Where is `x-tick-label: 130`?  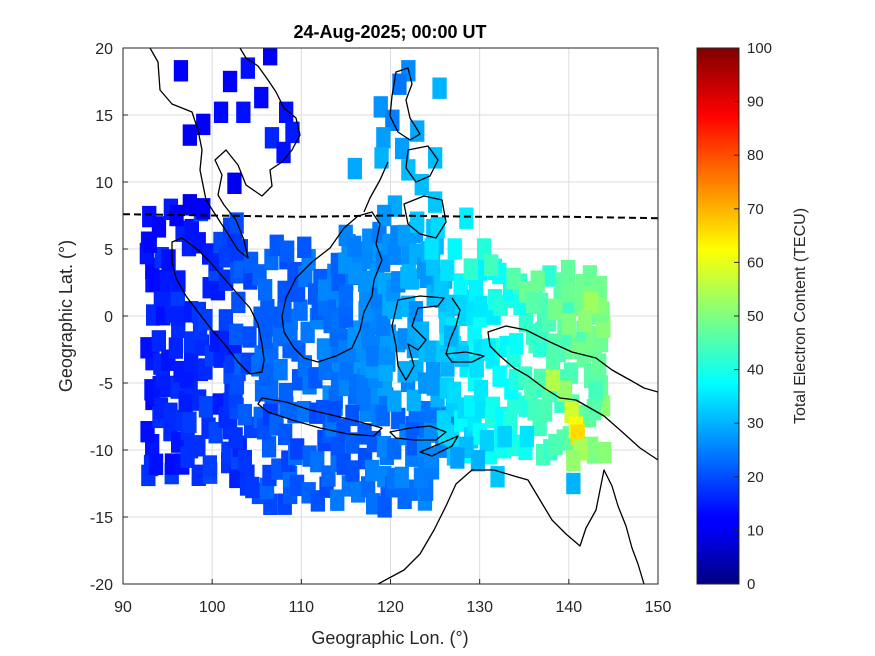
x-tick-label: 130 is located at coordinates (479, 607).